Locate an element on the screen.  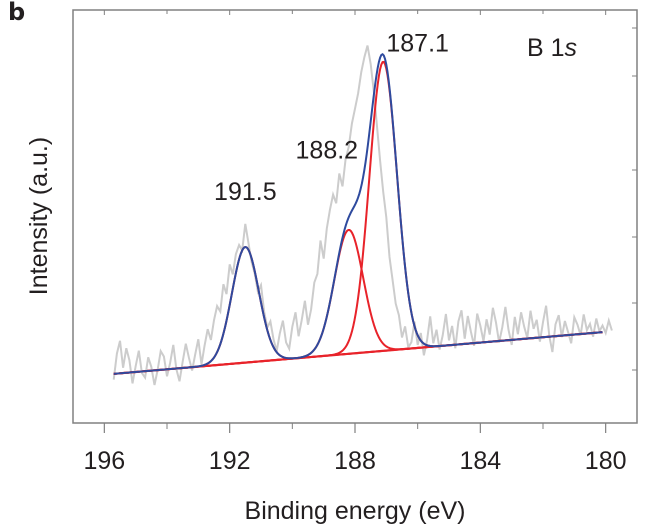
orbital-element: B 1 is located at coordinates (546, 48).